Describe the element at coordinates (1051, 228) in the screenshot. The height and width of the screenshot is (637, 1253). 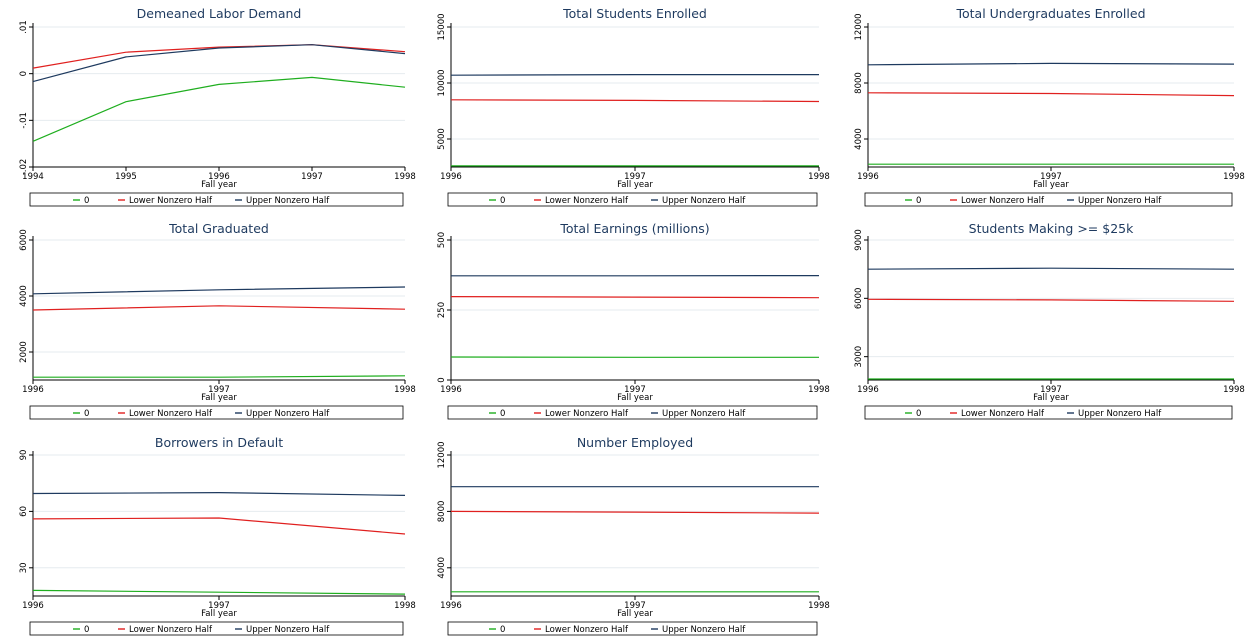
I see `panel-title: Students Making >= $25k` at that location.